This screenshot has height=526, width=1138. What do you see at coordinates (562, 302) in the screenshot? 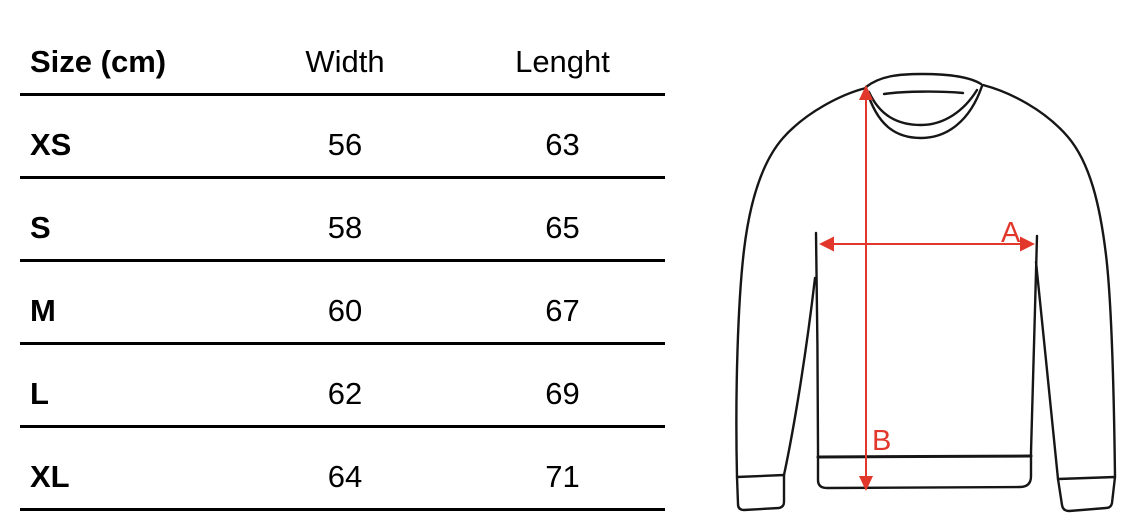
I see `length-value: 67` at bounding box center [562, 302].